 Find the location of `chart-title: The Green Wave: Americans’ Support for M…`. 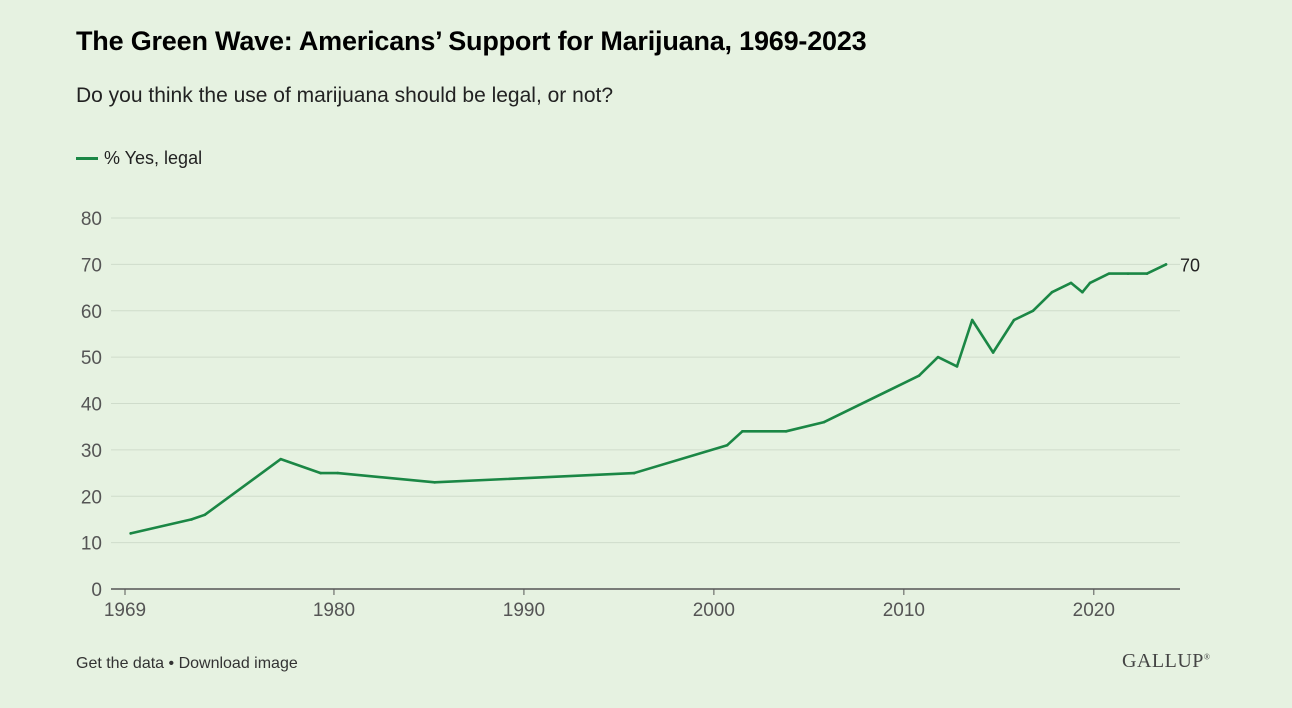

chart-title: The Green Wave: Americans’ Support for M… is located at coordinates (471, 41).